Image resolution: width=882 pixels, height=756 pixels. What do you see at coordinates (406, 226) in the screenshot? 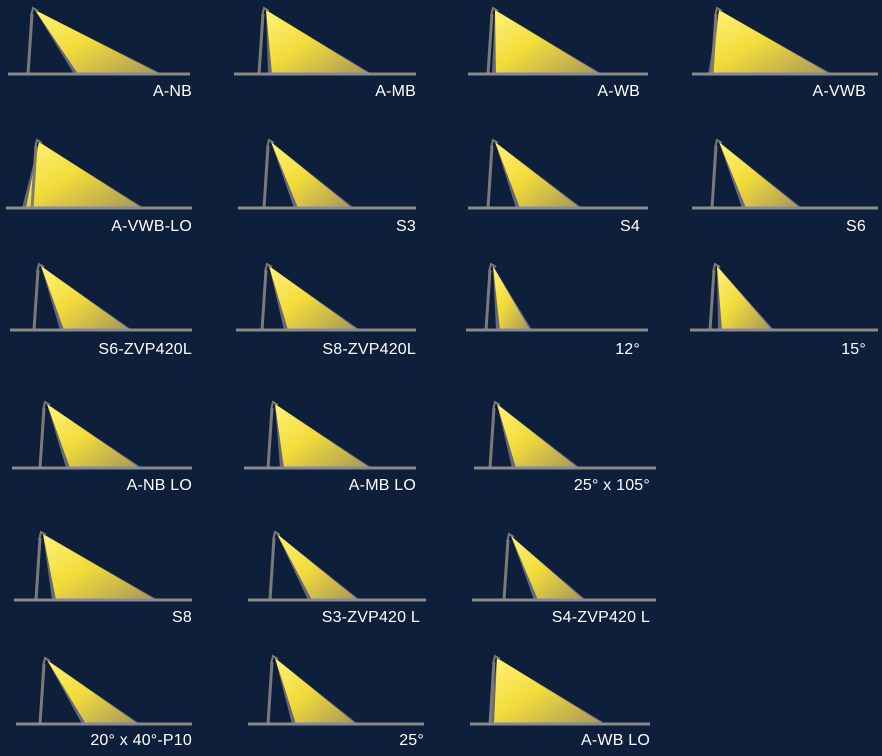
I see `beam-label: S3` at bounding box center [406, 226].